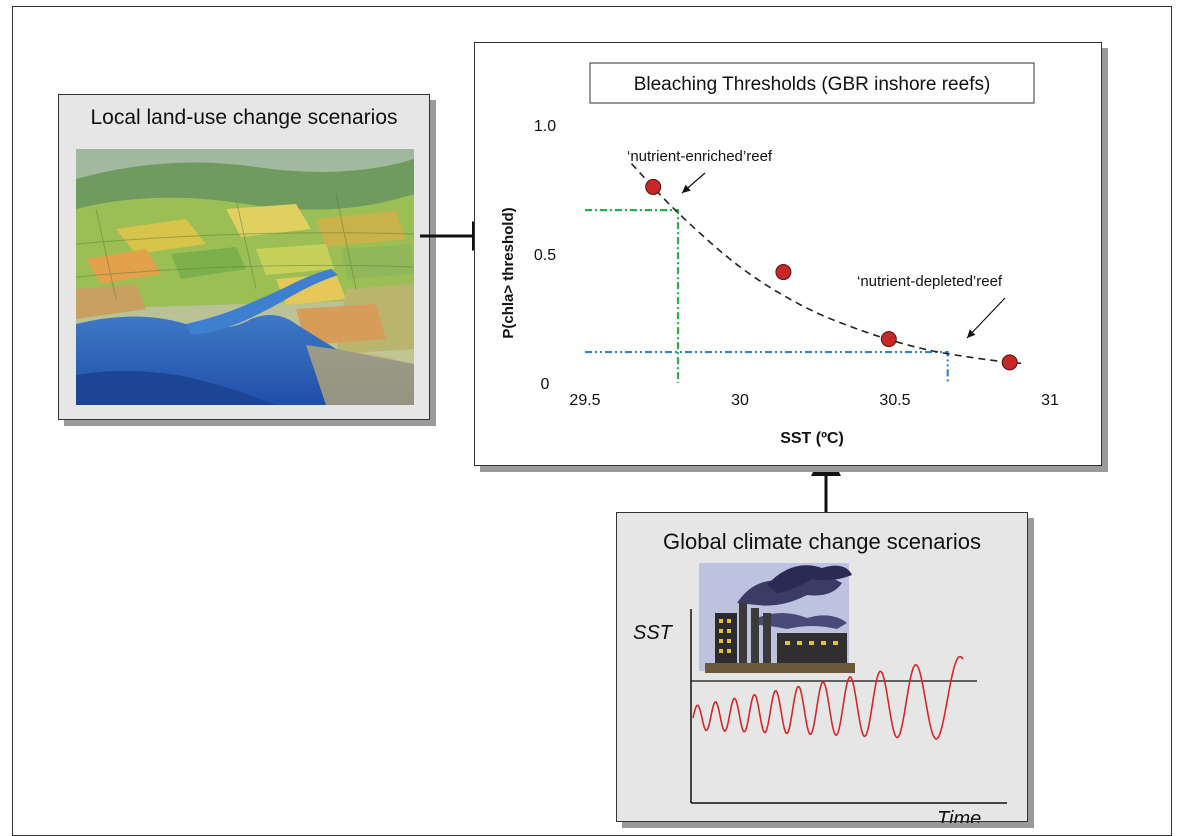 The height and width of the screenshot is (836, 1178). What do you see at coordinates (245, 277) in the screenshot?
I see `landscape-painting` at bounding box center [245, 277].